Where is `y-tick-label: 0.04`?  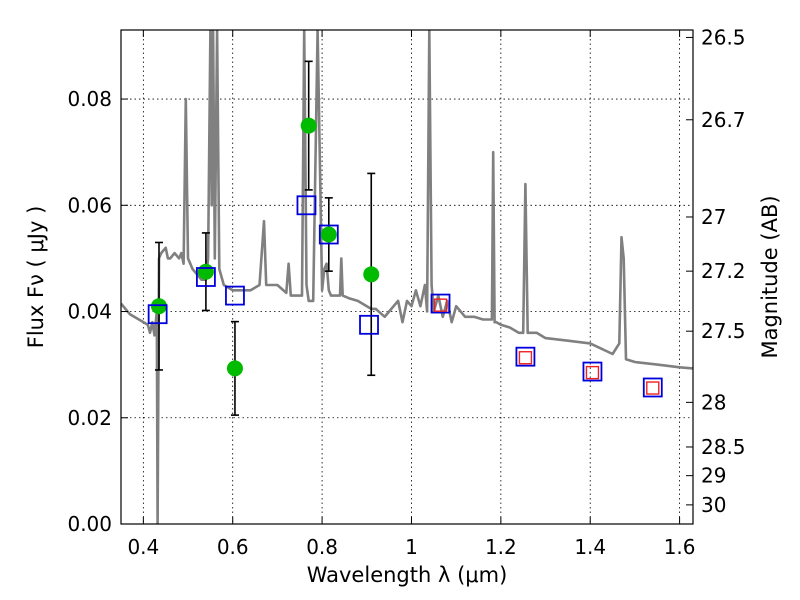 y-tick-label: 0.04 is located at coordinates (89, 312).